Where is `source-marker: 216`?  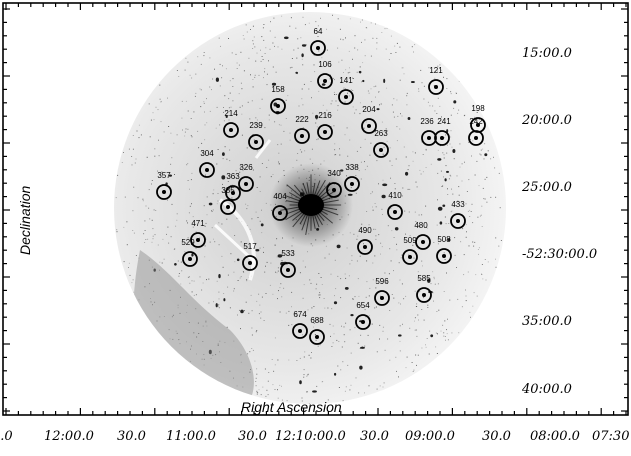 source-marker: 216 is located at coordinates (325, 125).